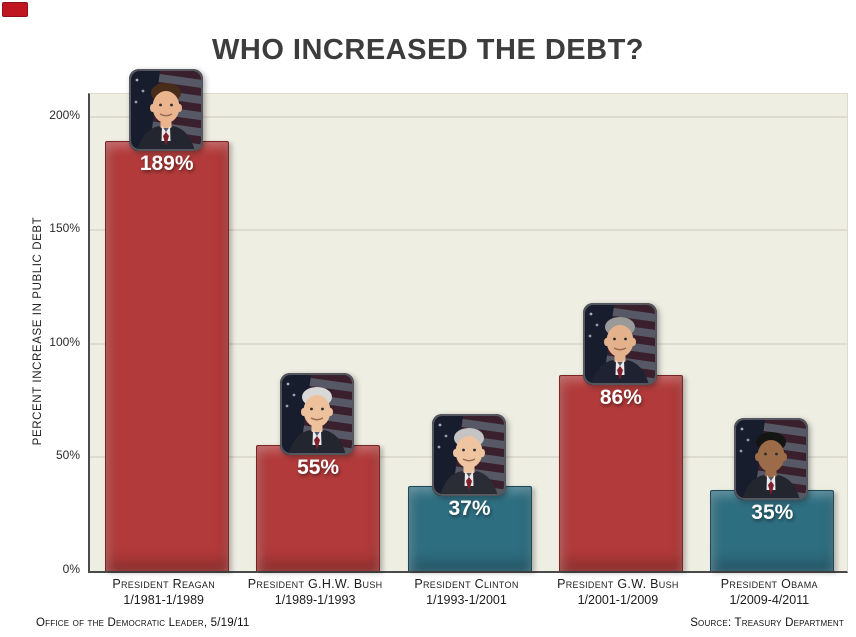 This screenshot has height=637, width=856. I want to click on bar-value-label: 86%, so click(620, 397).